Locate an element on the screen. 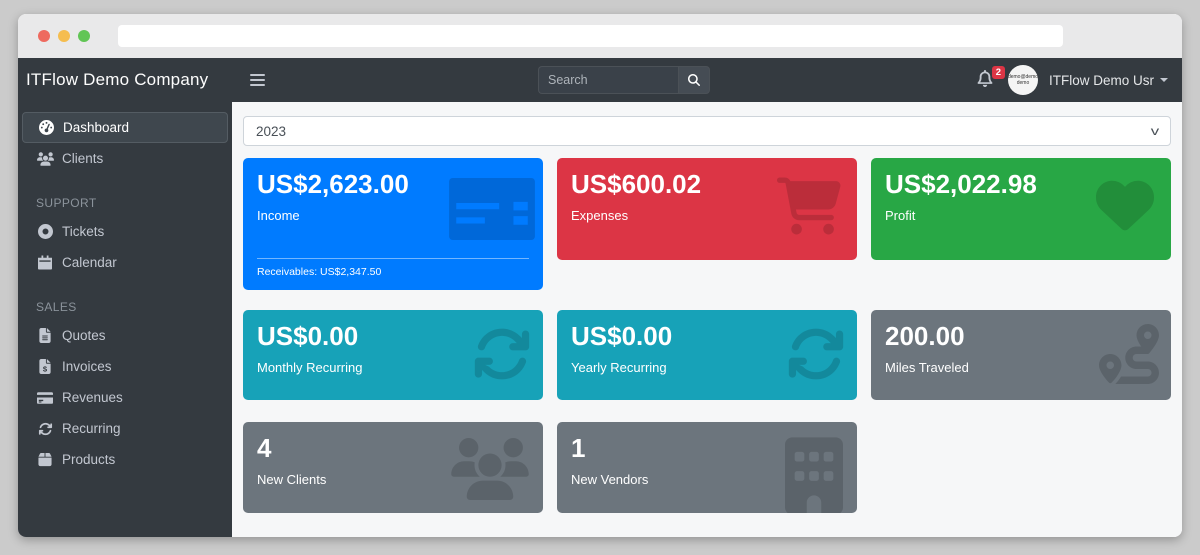  notification-badge: 2 is located at coordinates (998, 72).